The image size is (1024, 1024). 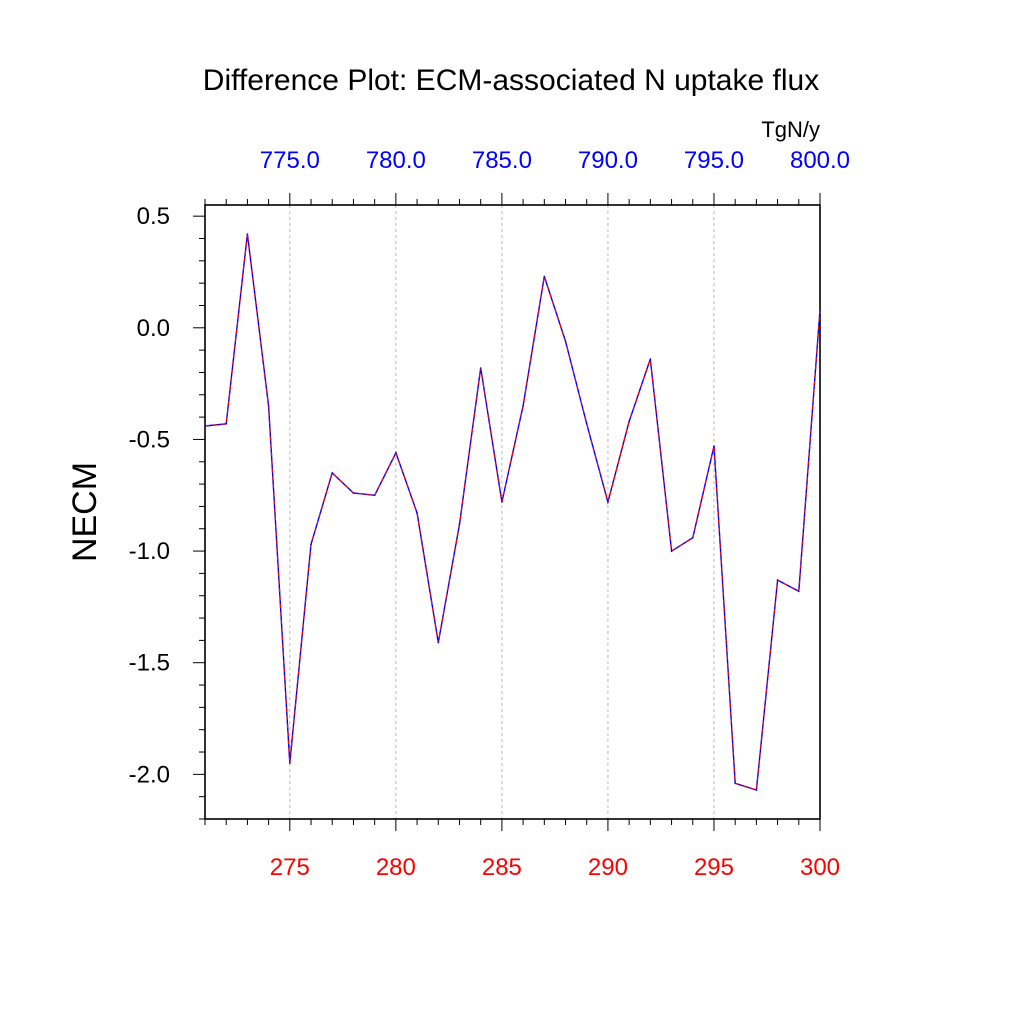 I want to click on units-label: TgN/y, so click(x=790, y=129).